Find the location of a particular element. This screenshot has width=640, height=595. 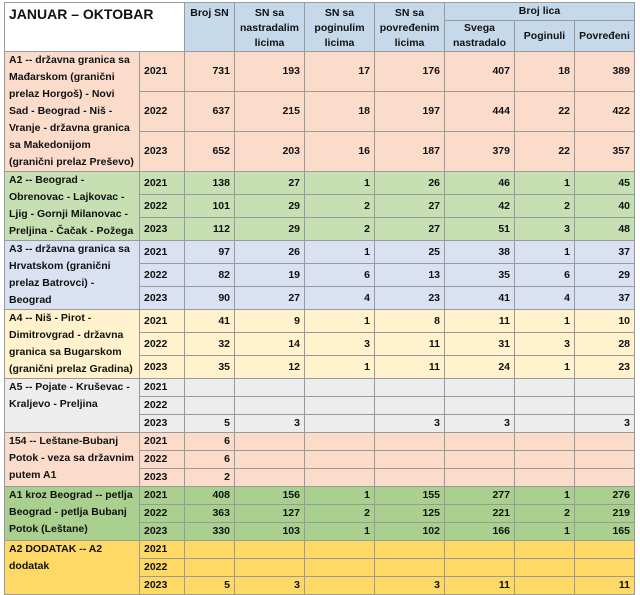

value-cell: 14 is located at coordinates (269, 344).